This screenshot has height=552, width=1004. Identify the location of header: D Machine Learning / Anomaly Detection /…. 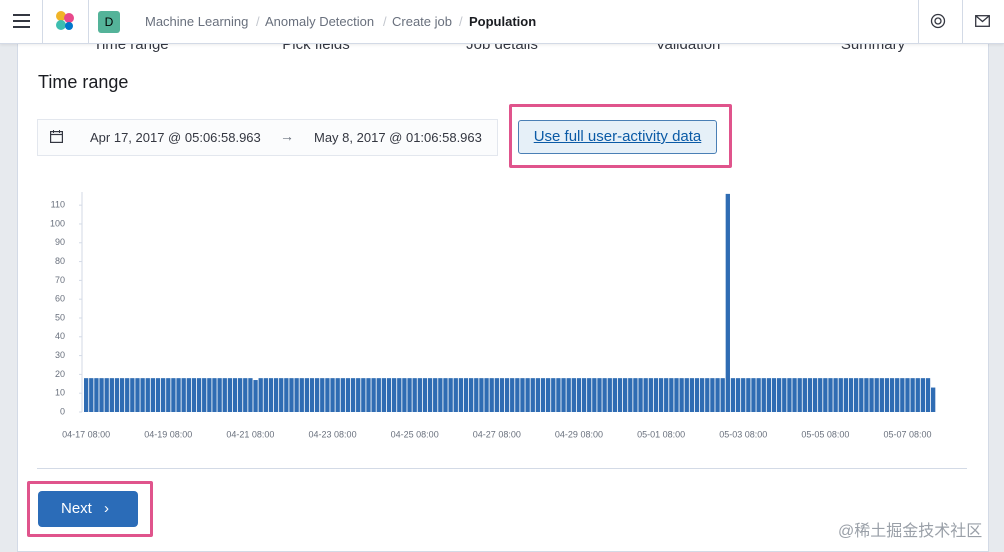
(502, 22).